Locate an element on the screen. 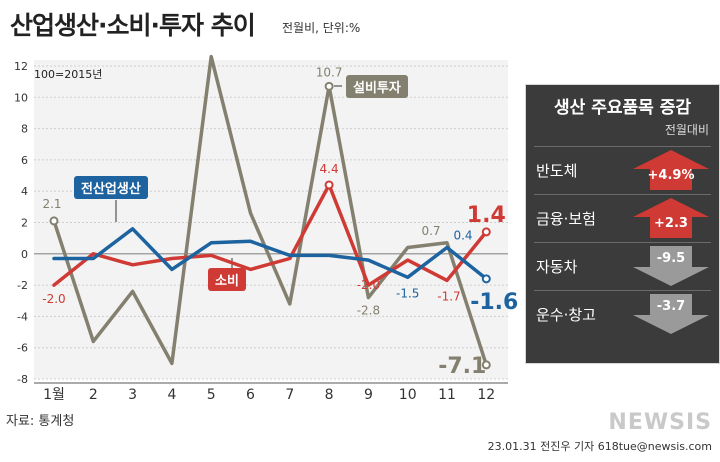 This screenshot has height=462, width=720. data-label-consumption: 4.4 is located at coordinates (329, 169).